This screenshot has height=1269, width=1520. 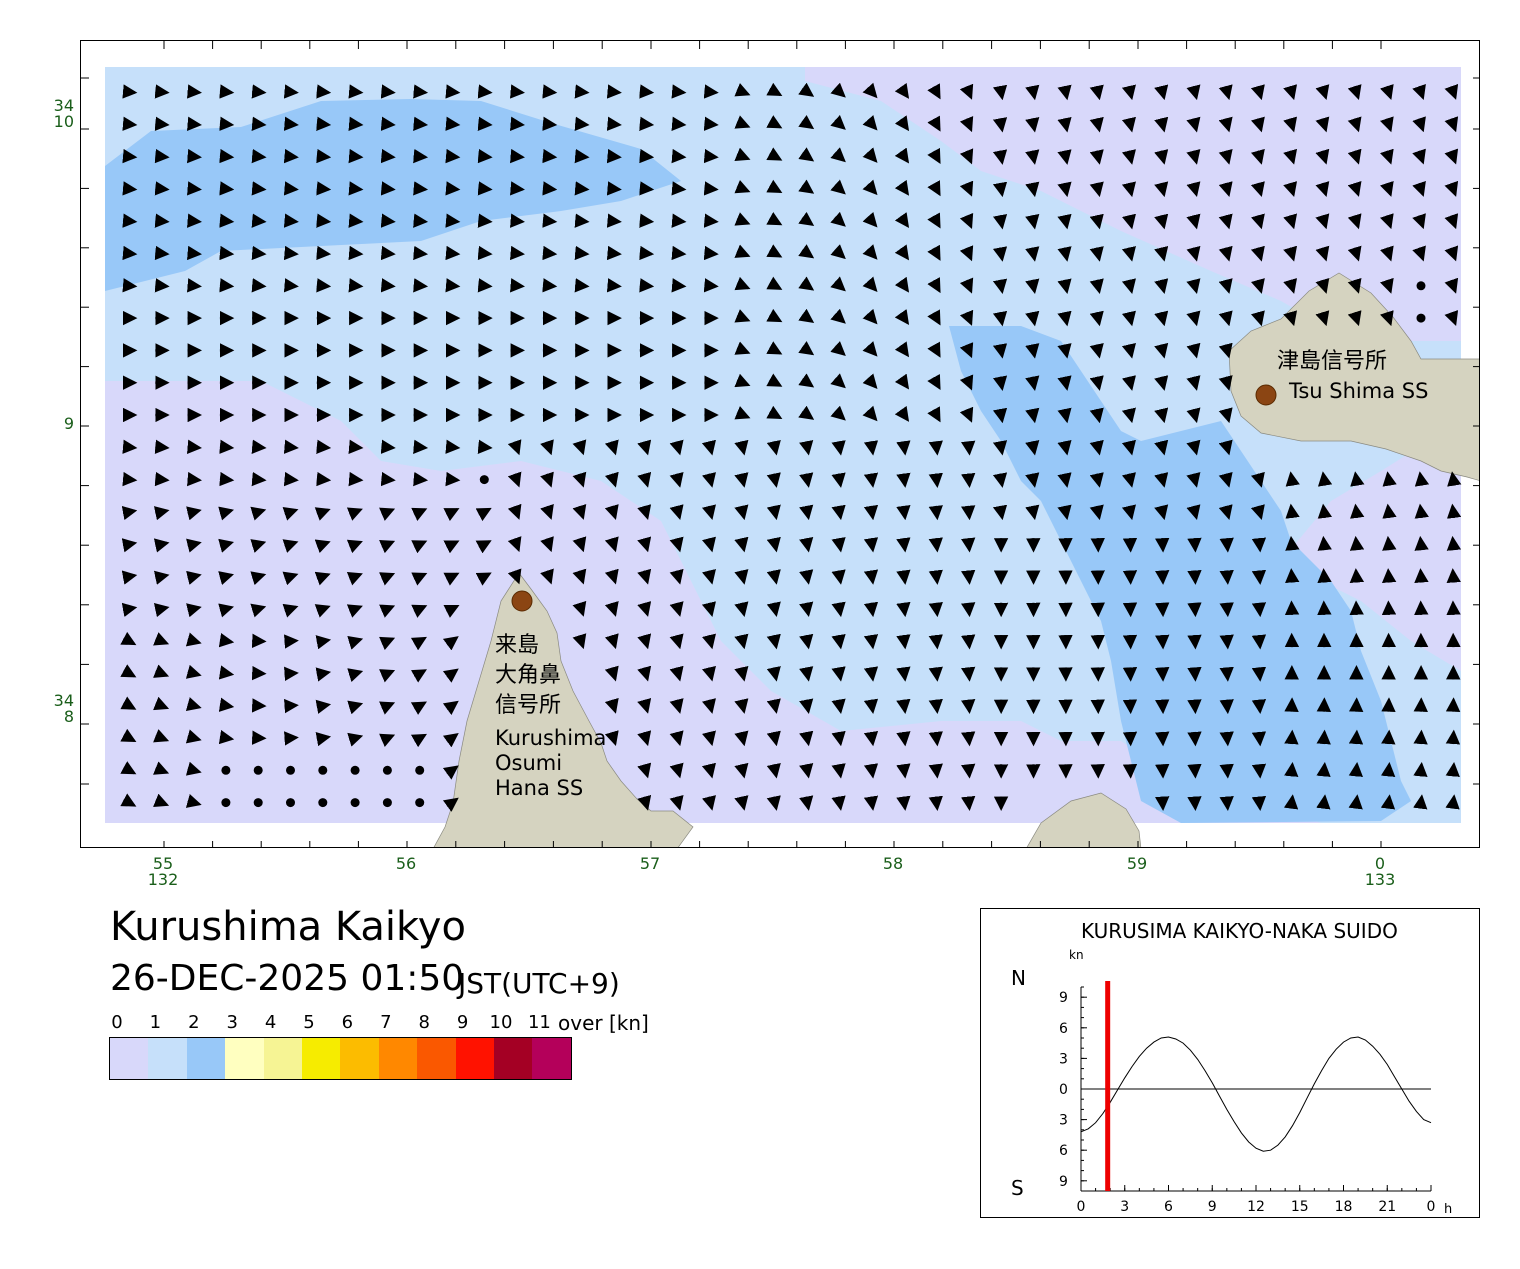 What do you see at coordinates (1431, 1207) in the screenshot?
I see `x-tick-label: 0` at bounding box center [1431, 1207].